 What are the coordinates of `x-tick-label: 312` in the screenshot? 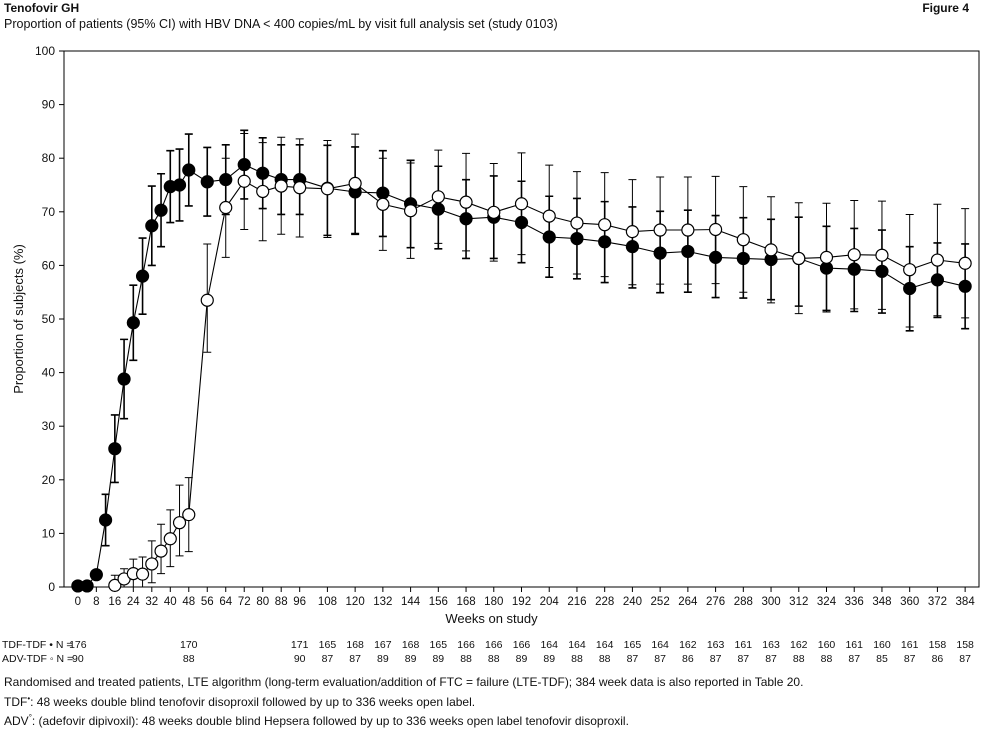 It's located at (798, 602).